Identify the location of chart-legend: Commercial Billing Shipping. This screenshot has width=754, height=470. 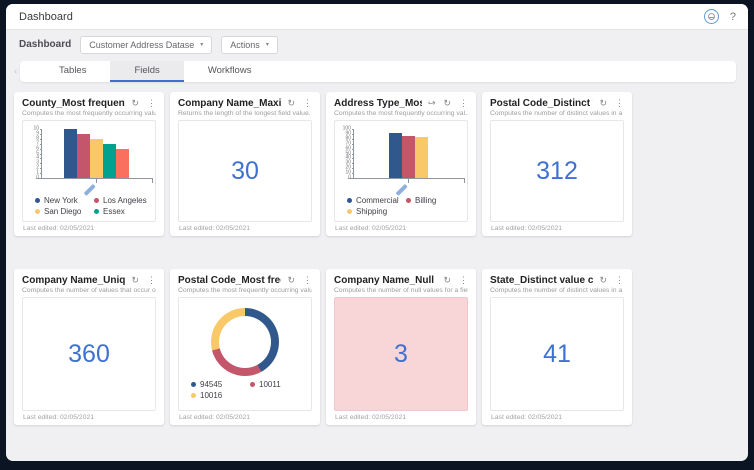
(401, 207).